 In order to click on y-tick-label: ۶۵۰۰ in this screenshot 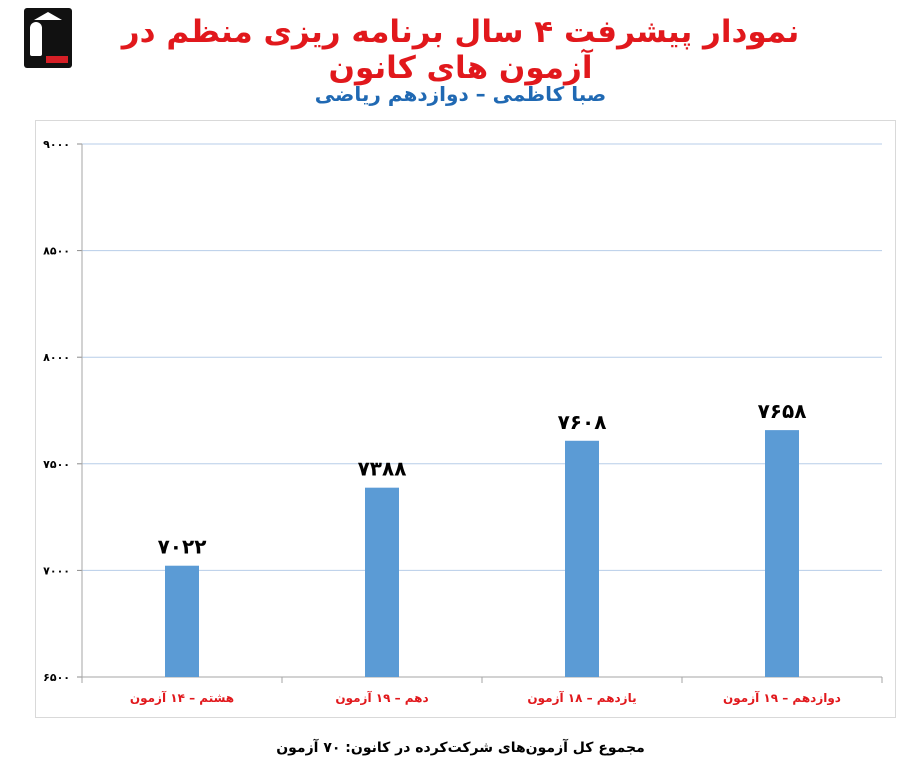, I will do `click(56, 677)`.